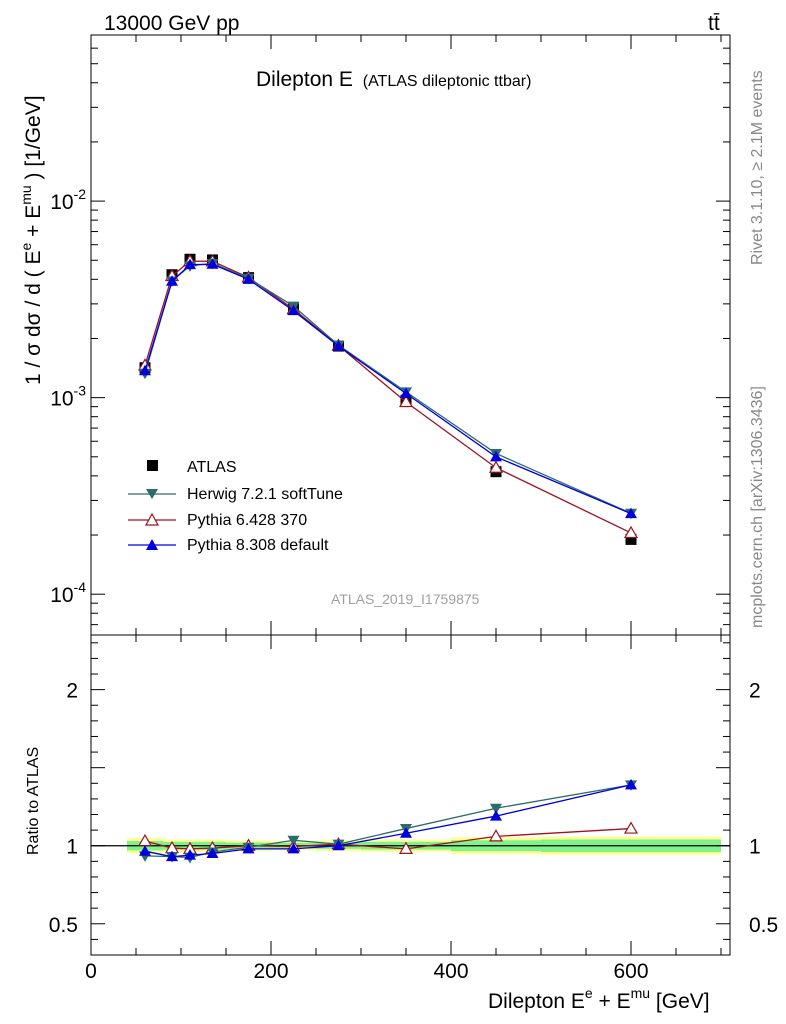  Describe the element at coordinates (68, 593) in the screenshot. I see `y-tick-label-main: 10⁻⁴` at that location.